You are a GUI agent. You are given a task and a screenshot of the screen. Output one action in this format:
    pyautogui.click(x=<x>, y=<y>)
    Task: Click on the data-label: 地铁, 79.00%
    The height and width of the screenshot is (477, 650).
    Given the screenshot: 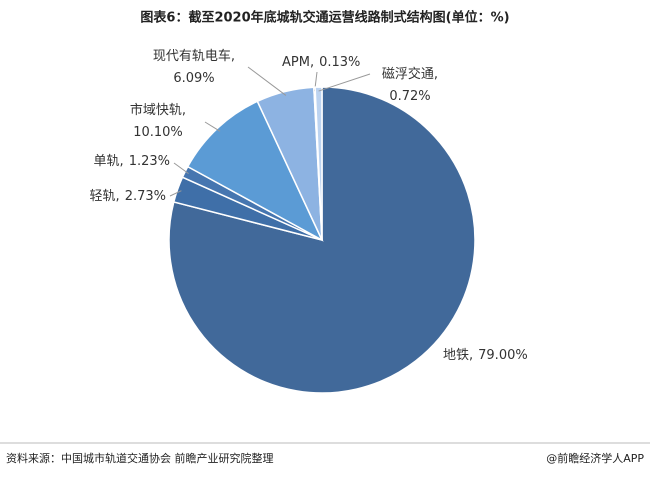 What is the action you would take?
    pyautogui.click(x=485, y=355)
    